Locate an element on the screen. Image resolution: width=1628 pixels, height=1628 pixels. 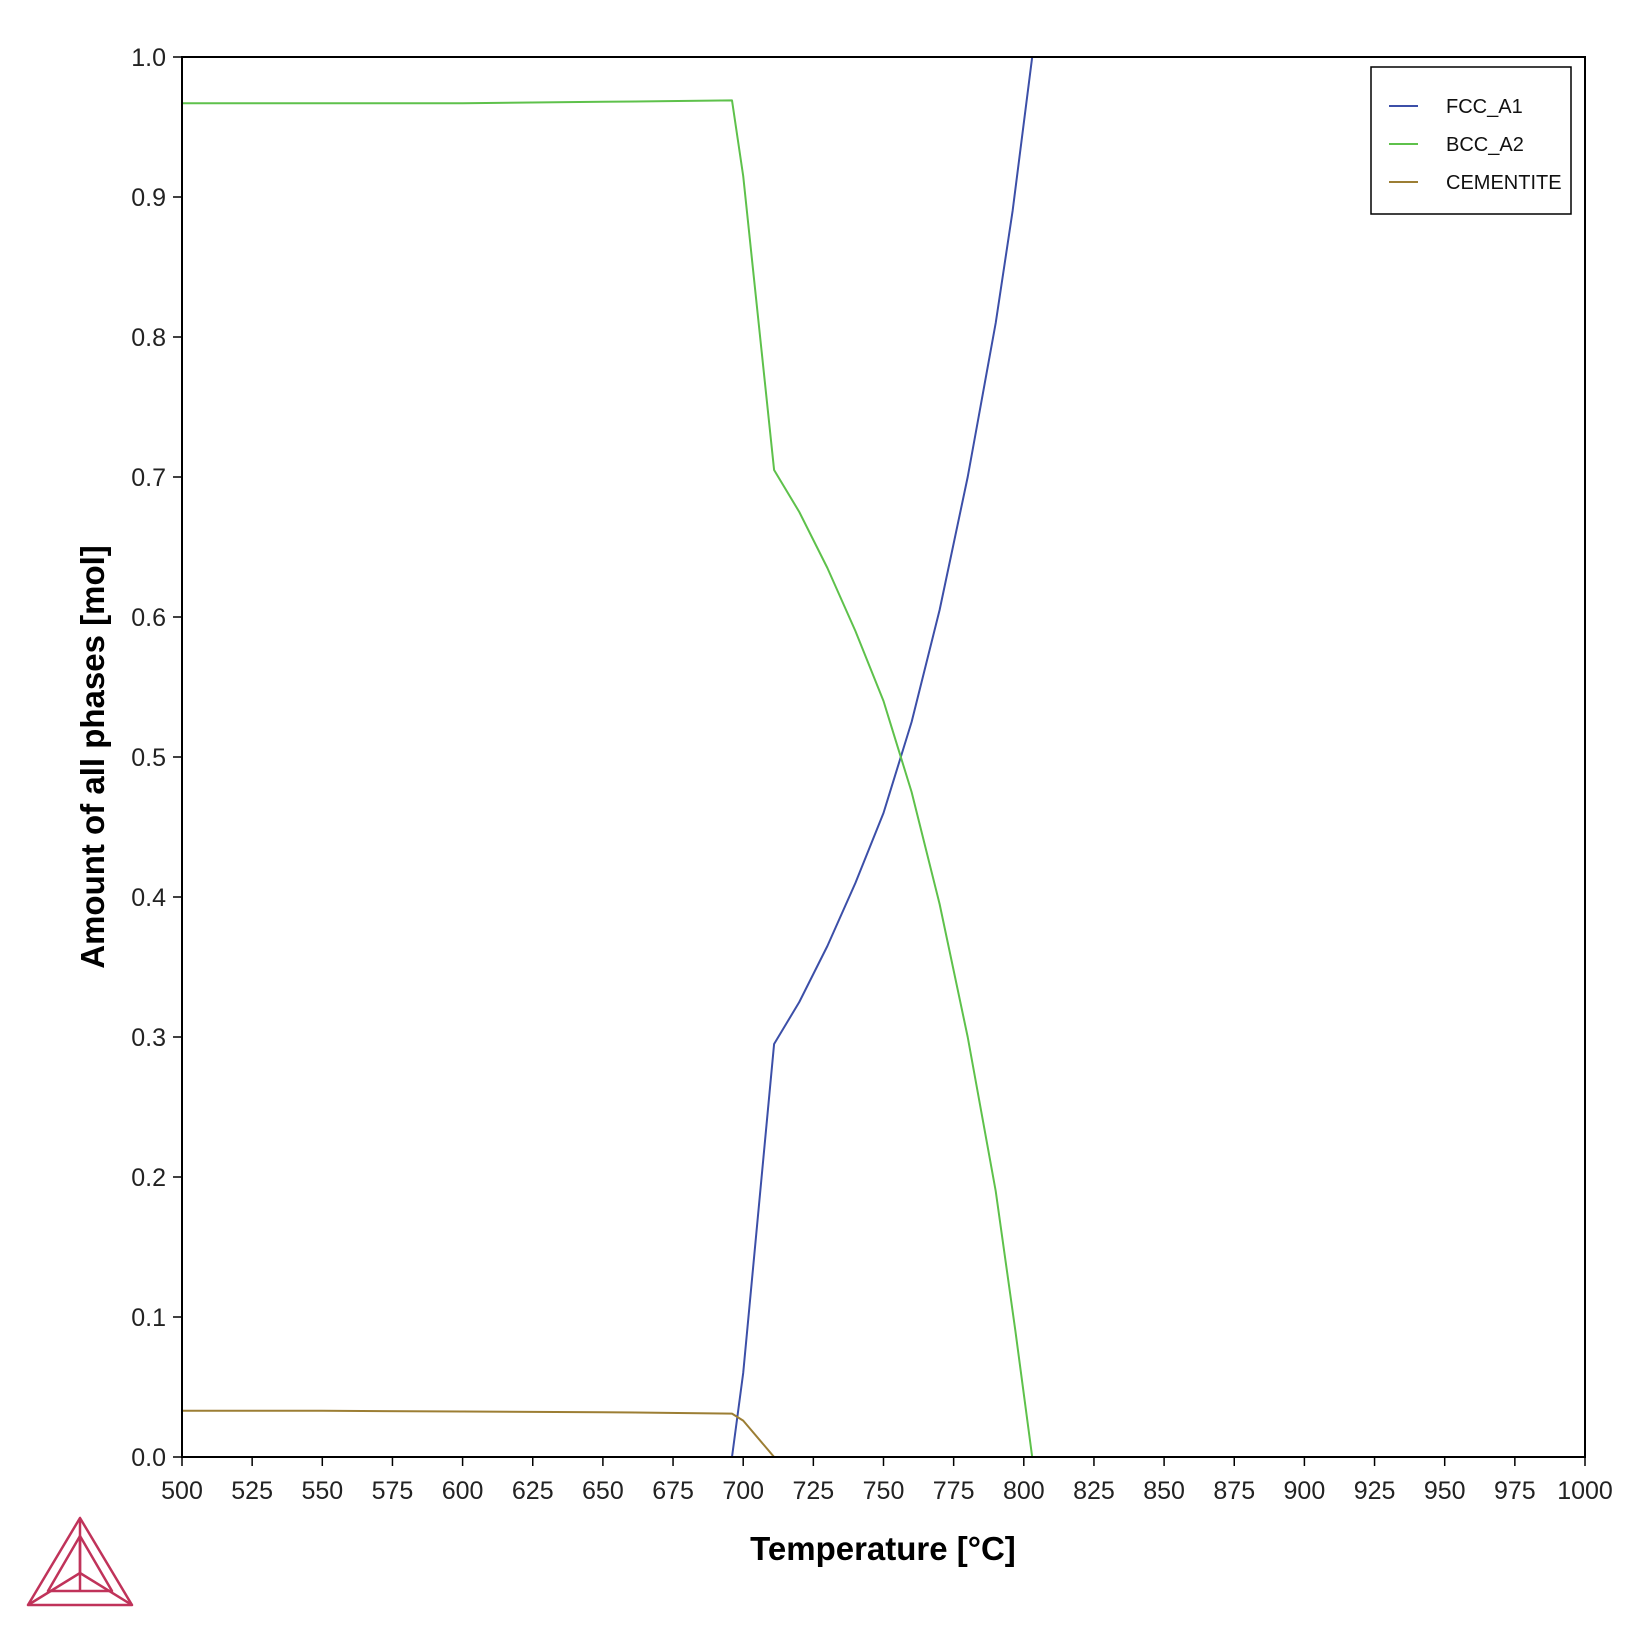
y-tick-label: 0.7 is located at coordinates (148, 478).